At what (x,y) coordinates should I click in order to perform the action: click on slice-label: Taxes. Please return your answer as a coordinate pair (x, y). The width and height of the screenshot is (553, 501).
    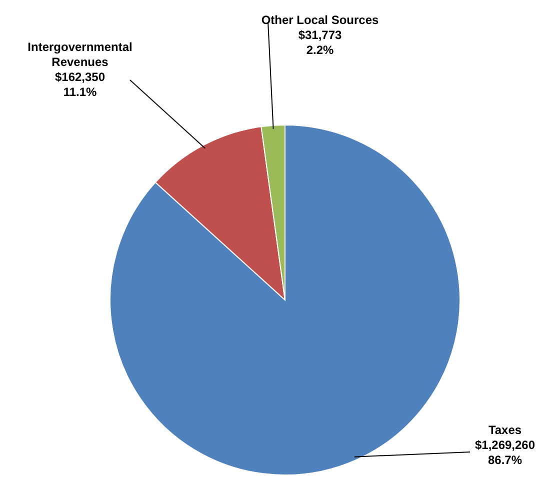
    Looking at the image, I should click on (505, 430).